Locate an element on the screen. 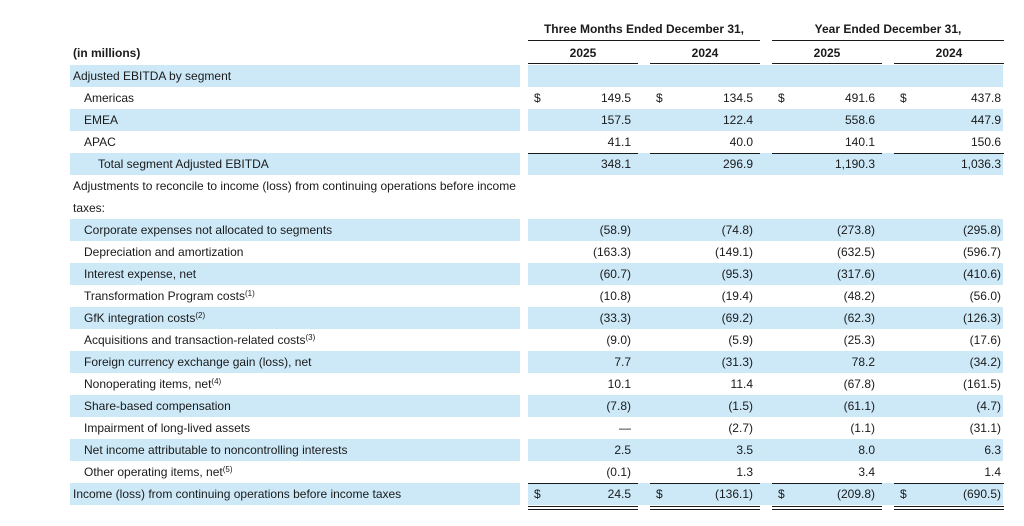 Image resolution: width=1024 pixels, height=526 pixels. value-cell: (209.8) is located at coordinates (855, 494).